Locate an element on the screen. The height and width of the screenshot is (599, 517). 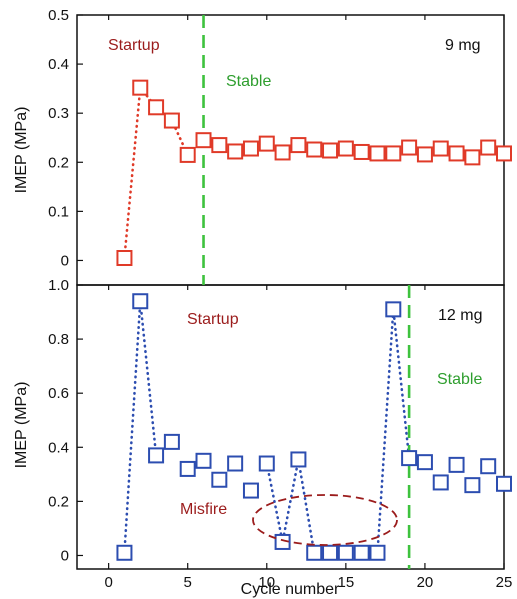
bottom-annotation-mass: 12 mg is located at coordinates (460, 315).